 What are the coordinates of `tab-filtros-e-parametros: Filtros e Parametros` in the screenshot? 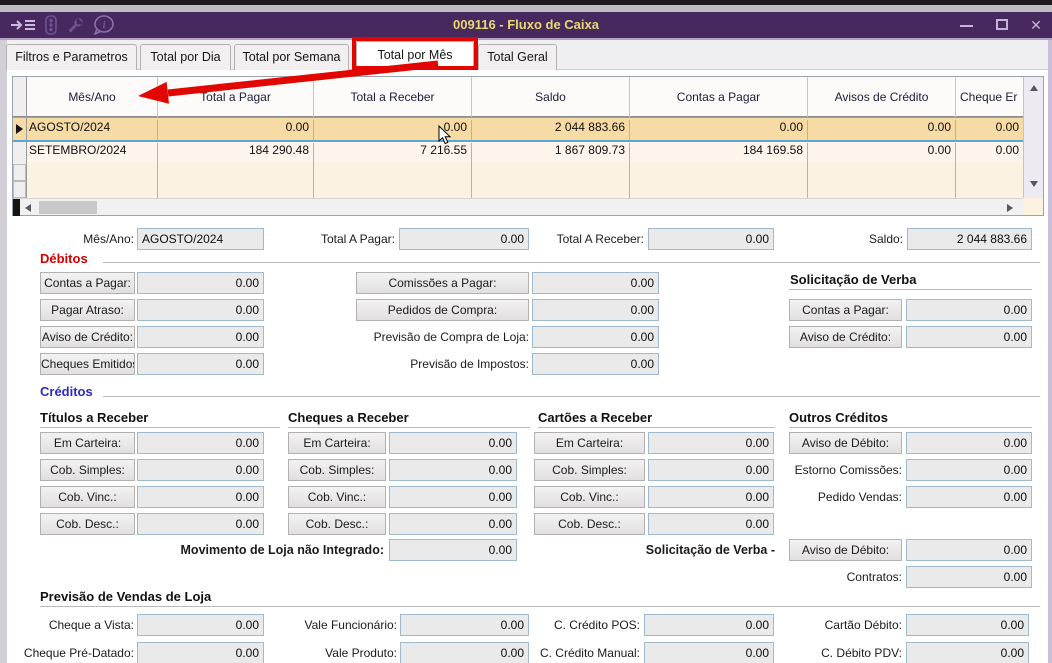 It's located at (71, 57).